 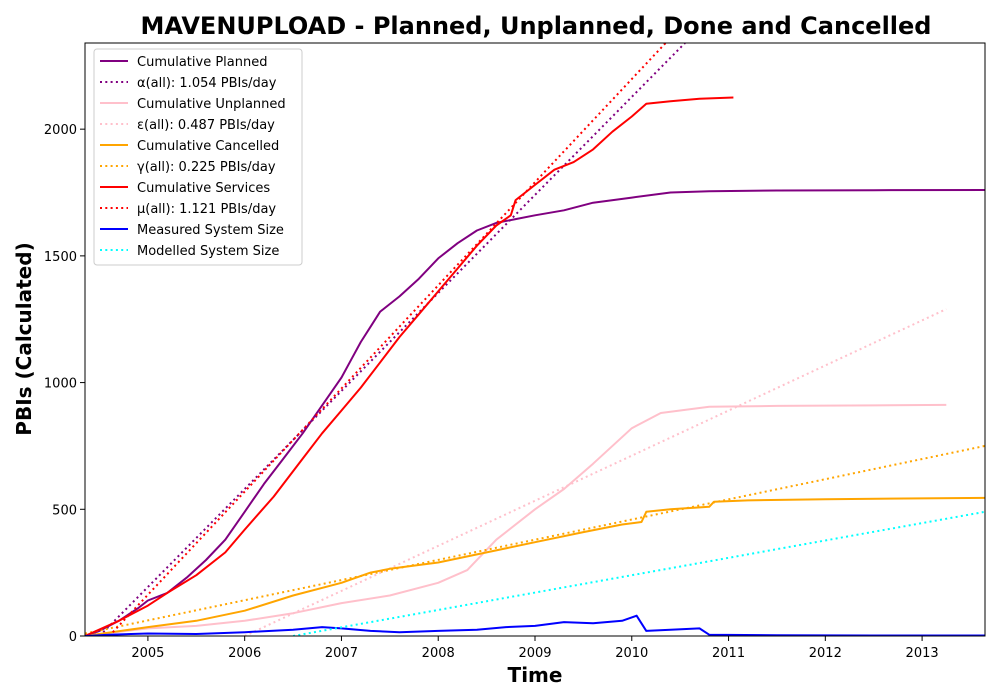 What do you see at coordinates (207, 83) in the screenshot?
I see `legend-label: α(all): 1.054 PBIs/day` at bounding box center [207, 83].